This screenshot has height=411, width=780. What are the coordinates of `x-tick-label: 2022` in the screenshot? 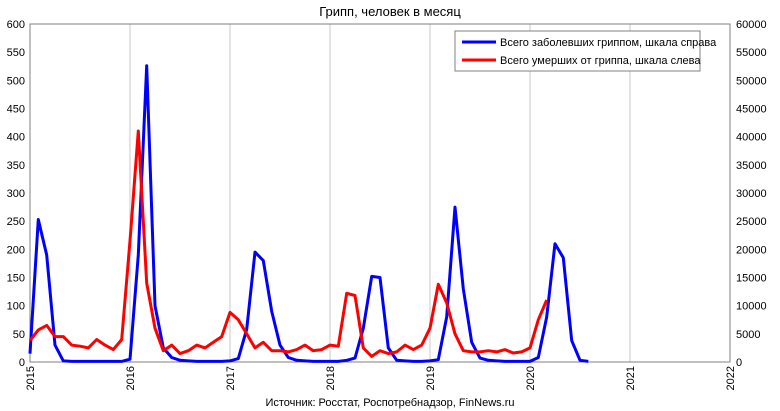 It's located at (731, 378).